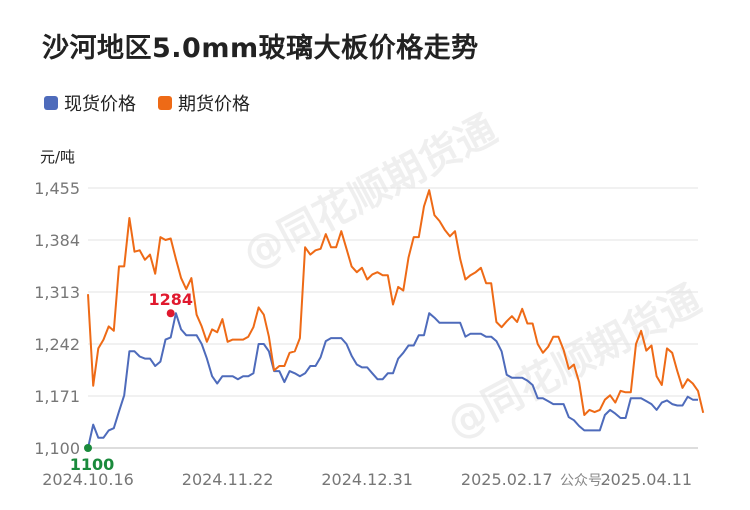  What do you see at coordinates (57, 396) in the screenshot?
I see `y-tick-label: 1,171` at bounding box center [57, 396].